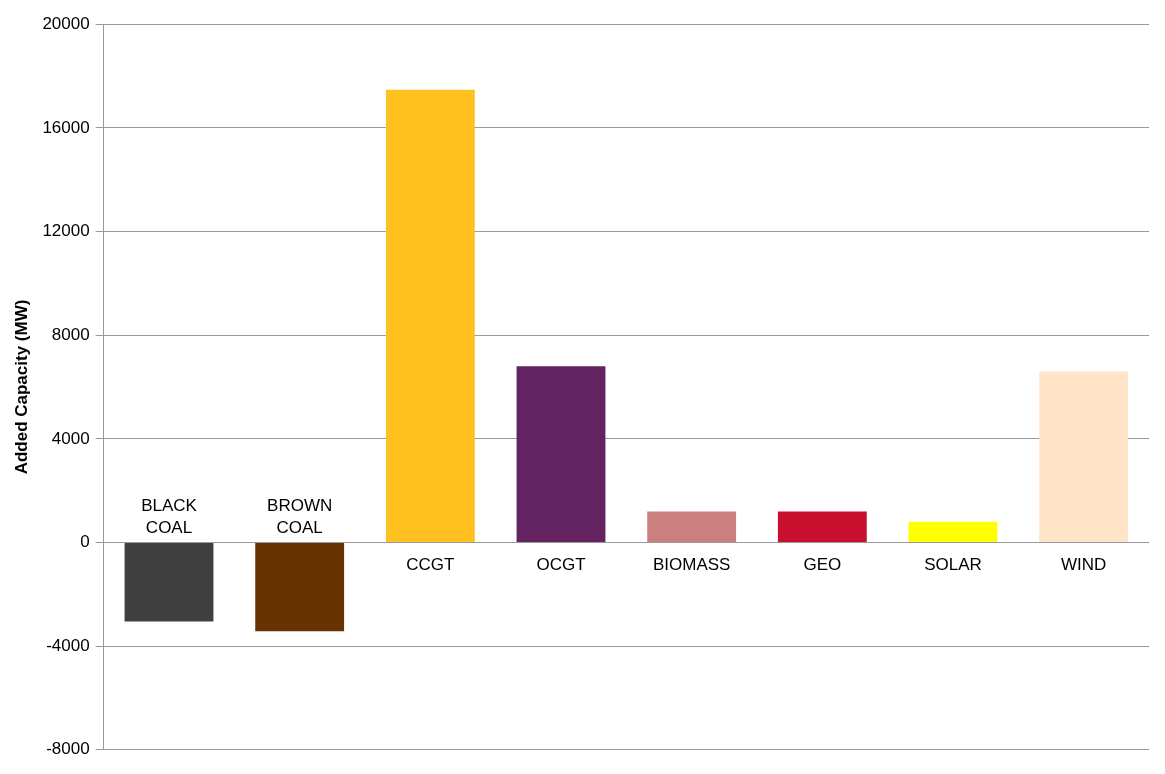 This screenshot has height=774, width=1165. What do you see at coordinates (70, 438) in the screenshot?
I see `y-tick-label: 4000` at bounding box center [70, 438].